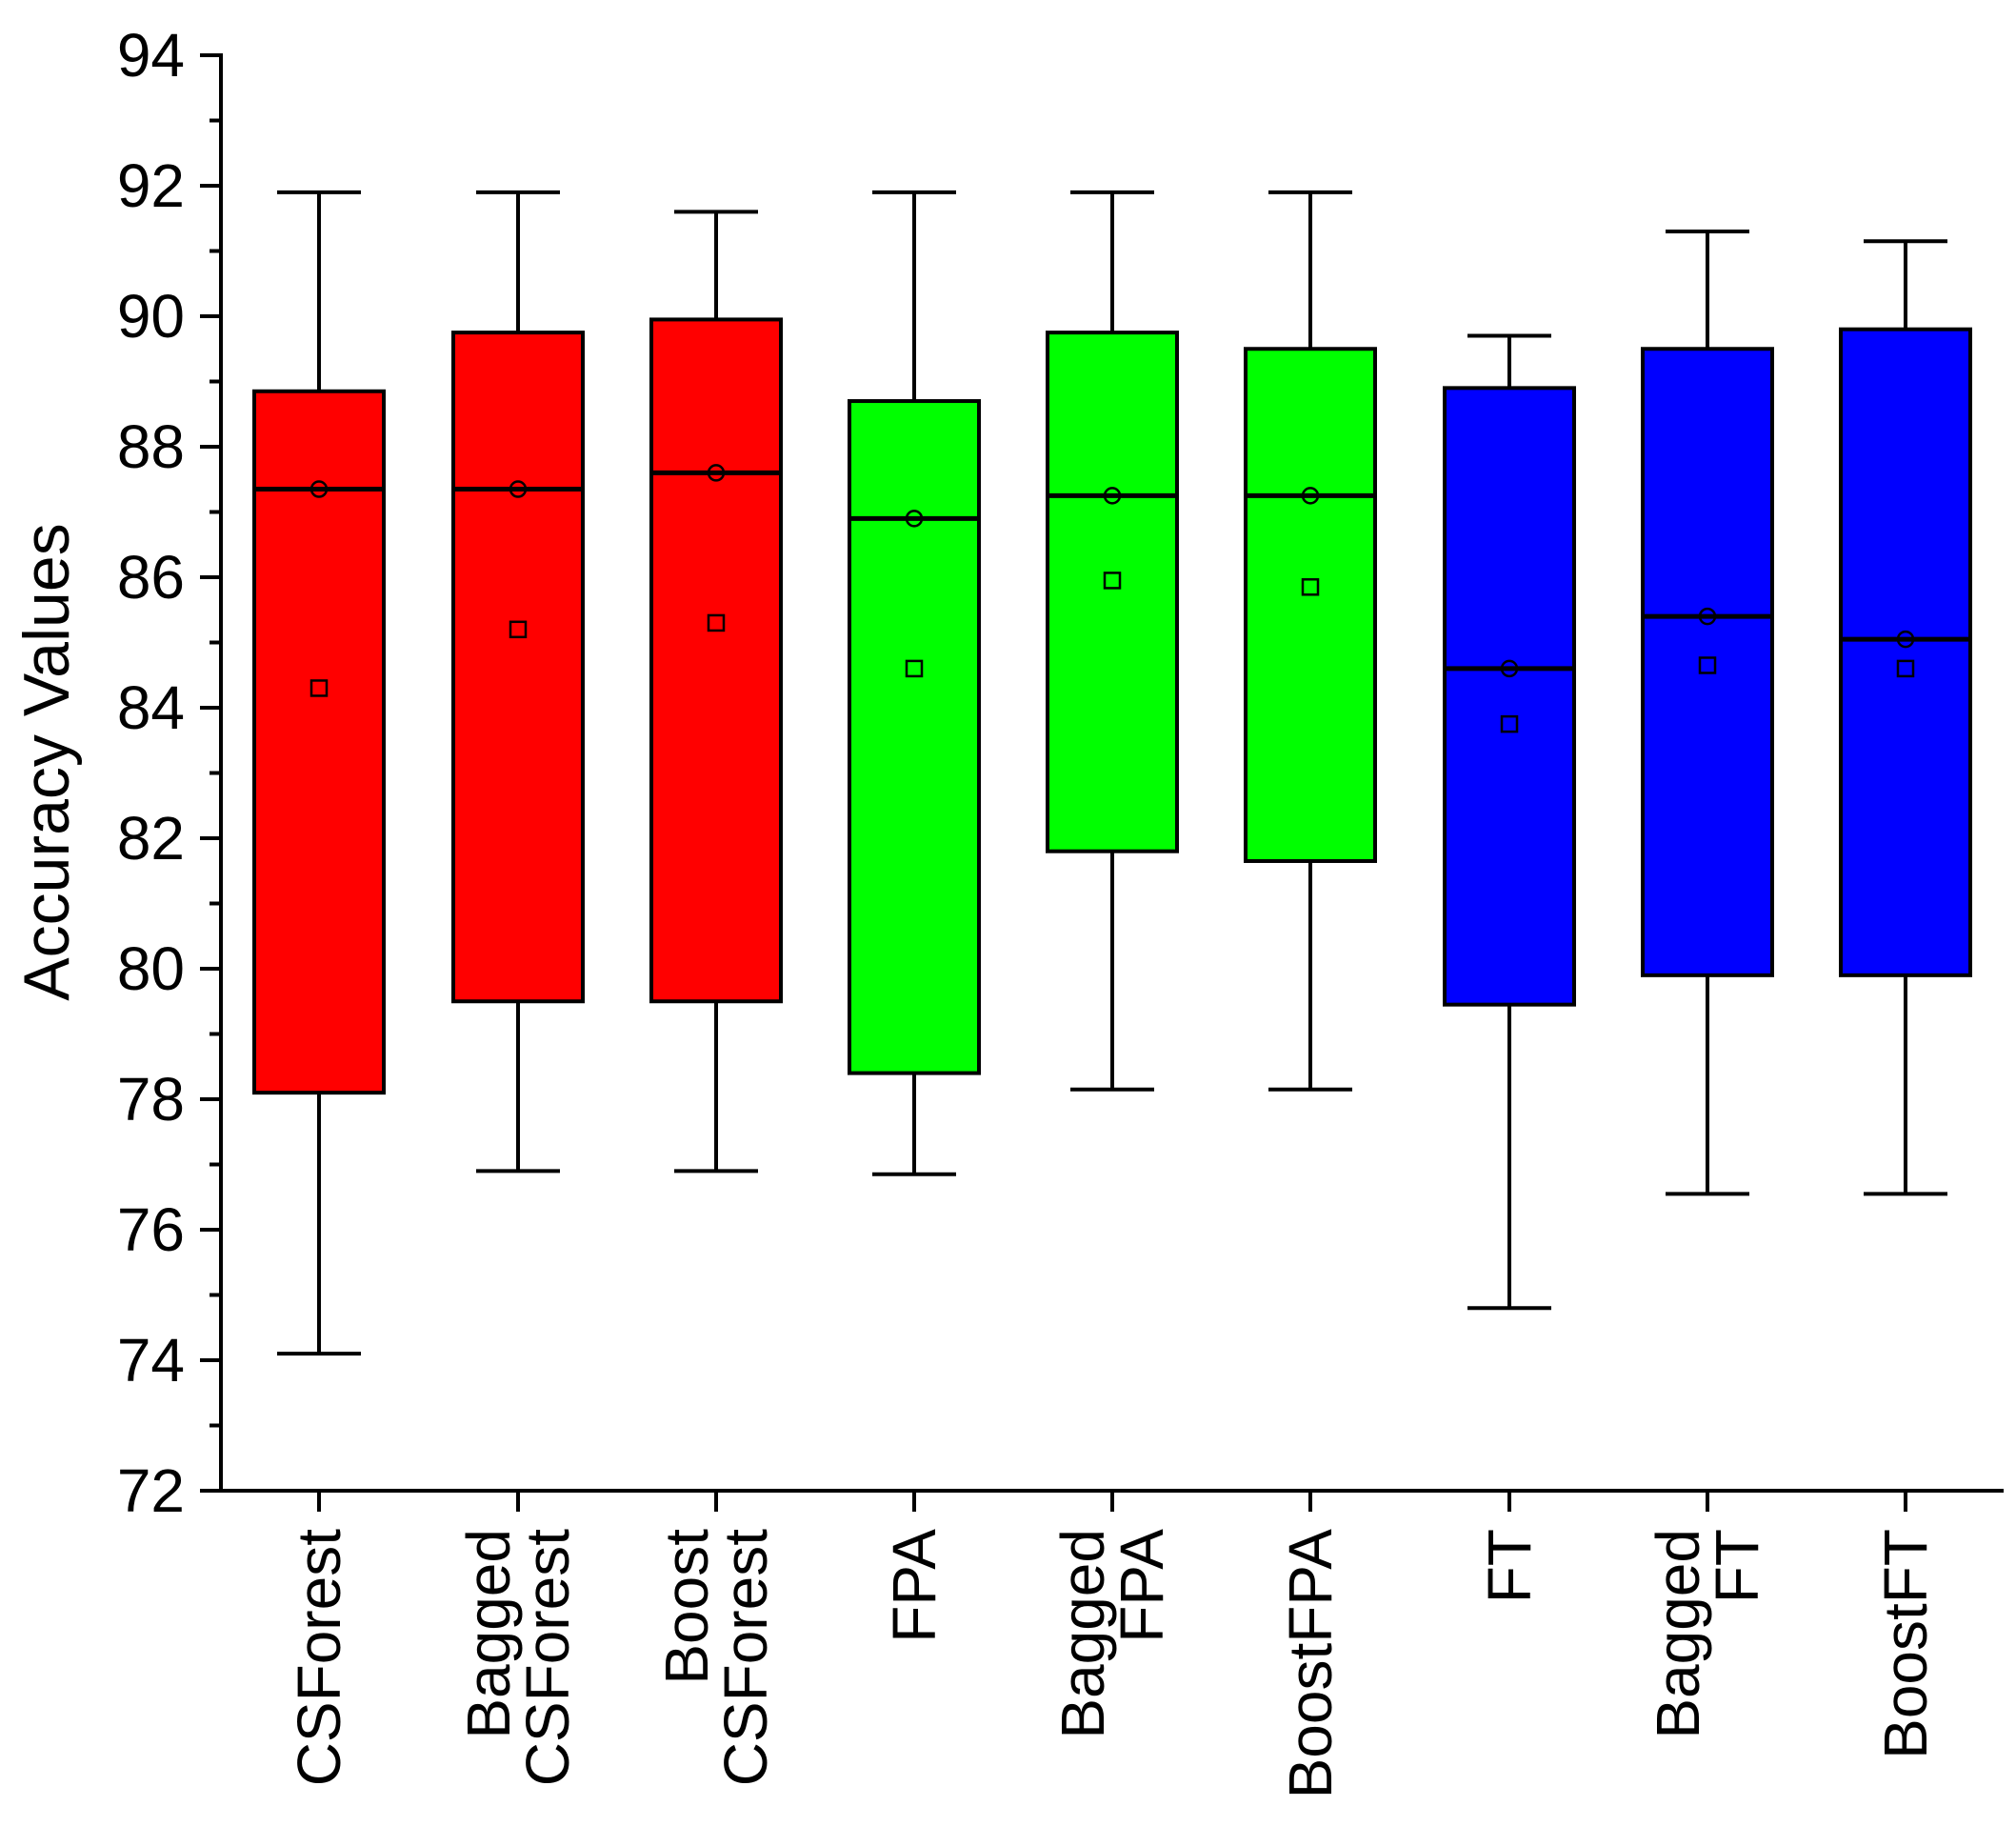 Image resolution: width=2016 pixels, height=1826 pixels. I want to click on y-tick-label: 82, so click(151, 839).